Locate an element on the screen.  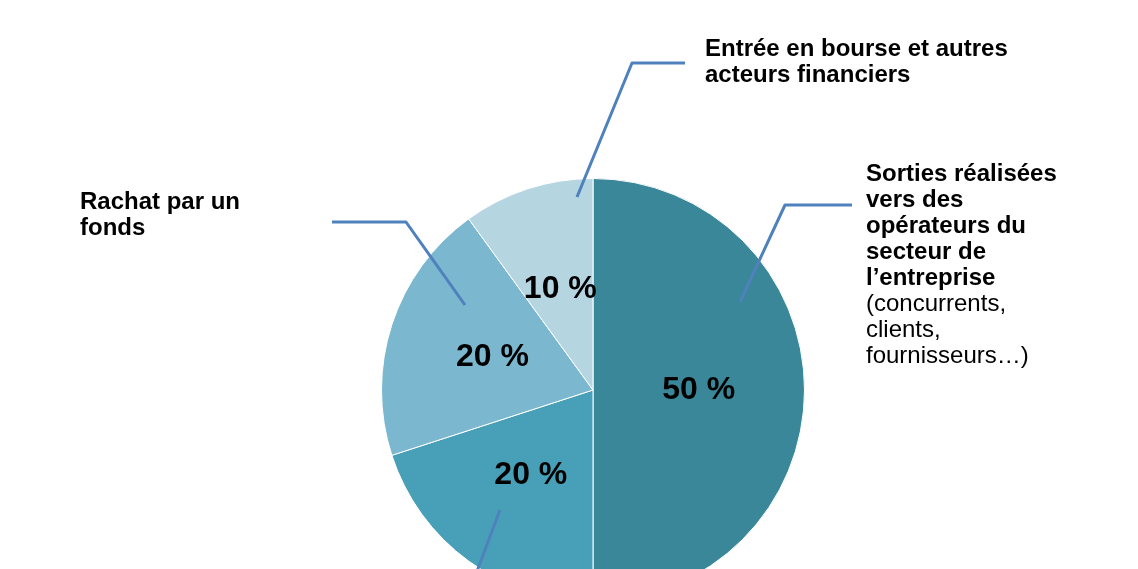
data-label: 10 % is located at coordinates (560, 287).